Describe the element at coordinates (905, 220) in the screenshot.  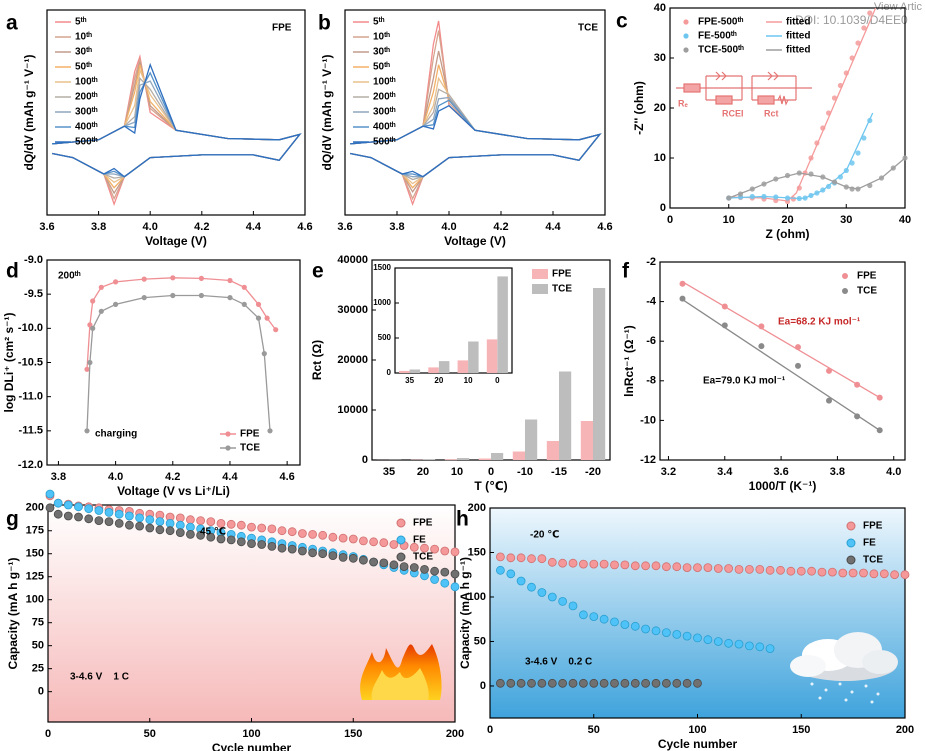
I see `x-tick-label: 40` at that location.